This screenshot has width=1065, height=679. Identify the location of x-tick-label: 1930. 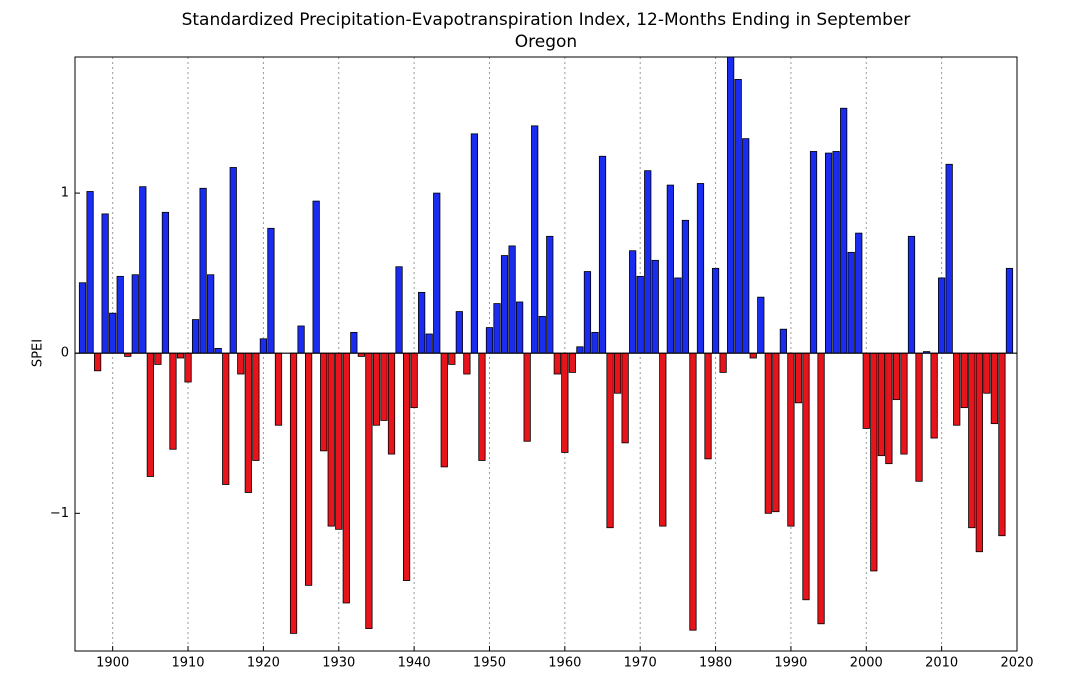
(338, 663).